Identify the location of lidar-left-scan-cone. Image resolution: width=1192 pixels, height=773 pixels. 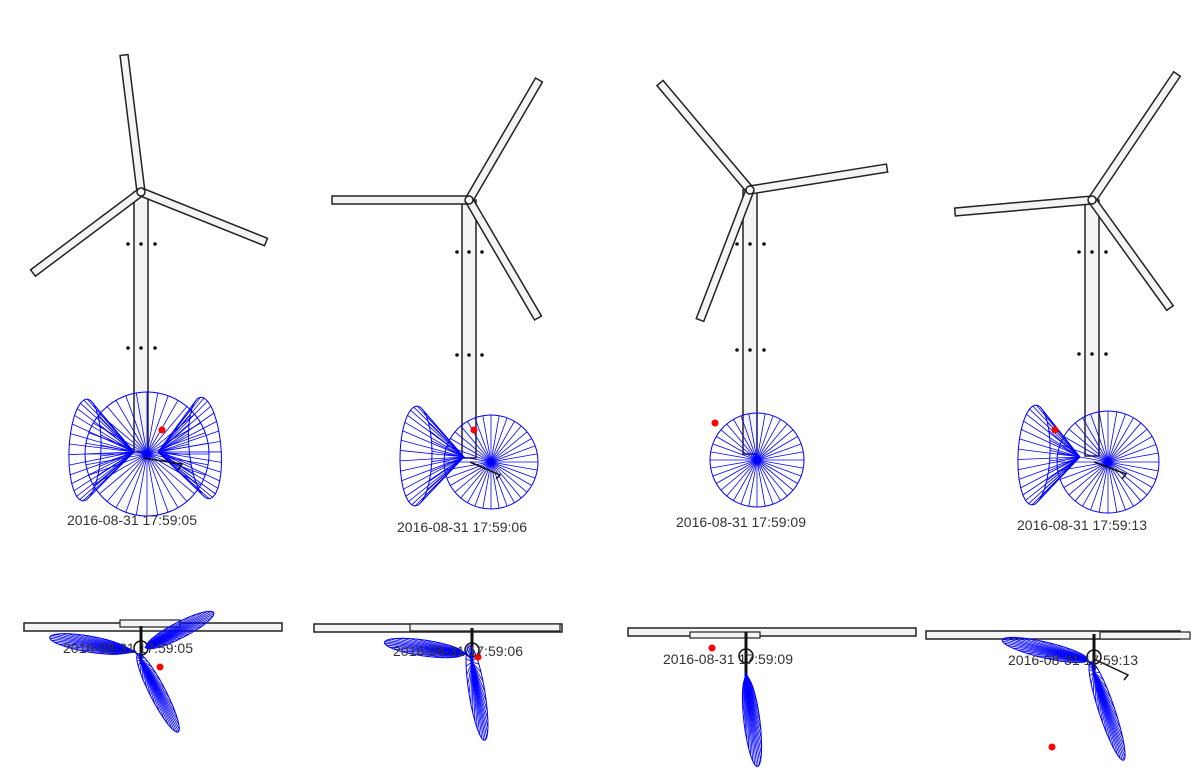
(101, 450).